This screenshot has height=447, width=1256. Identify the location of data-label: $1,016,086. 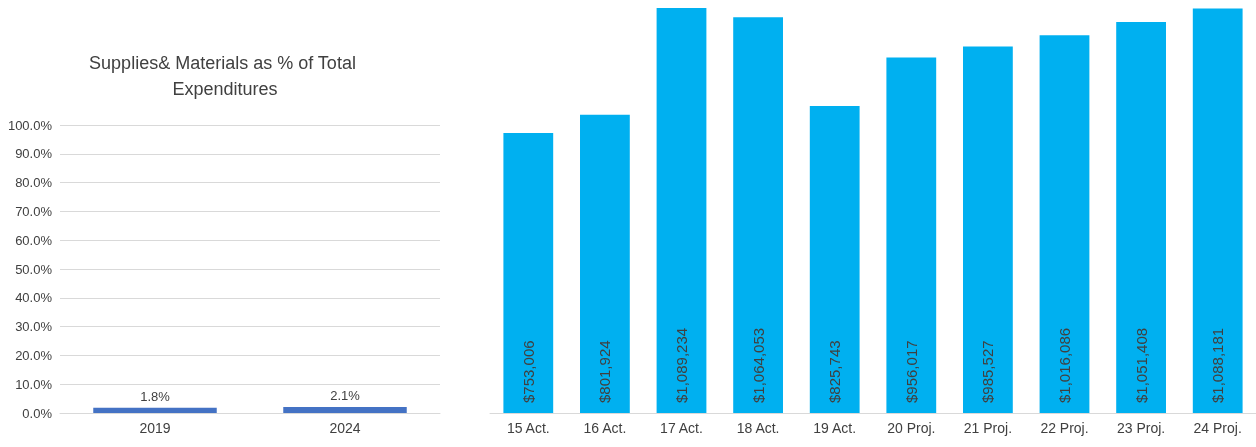
(1064, 365).